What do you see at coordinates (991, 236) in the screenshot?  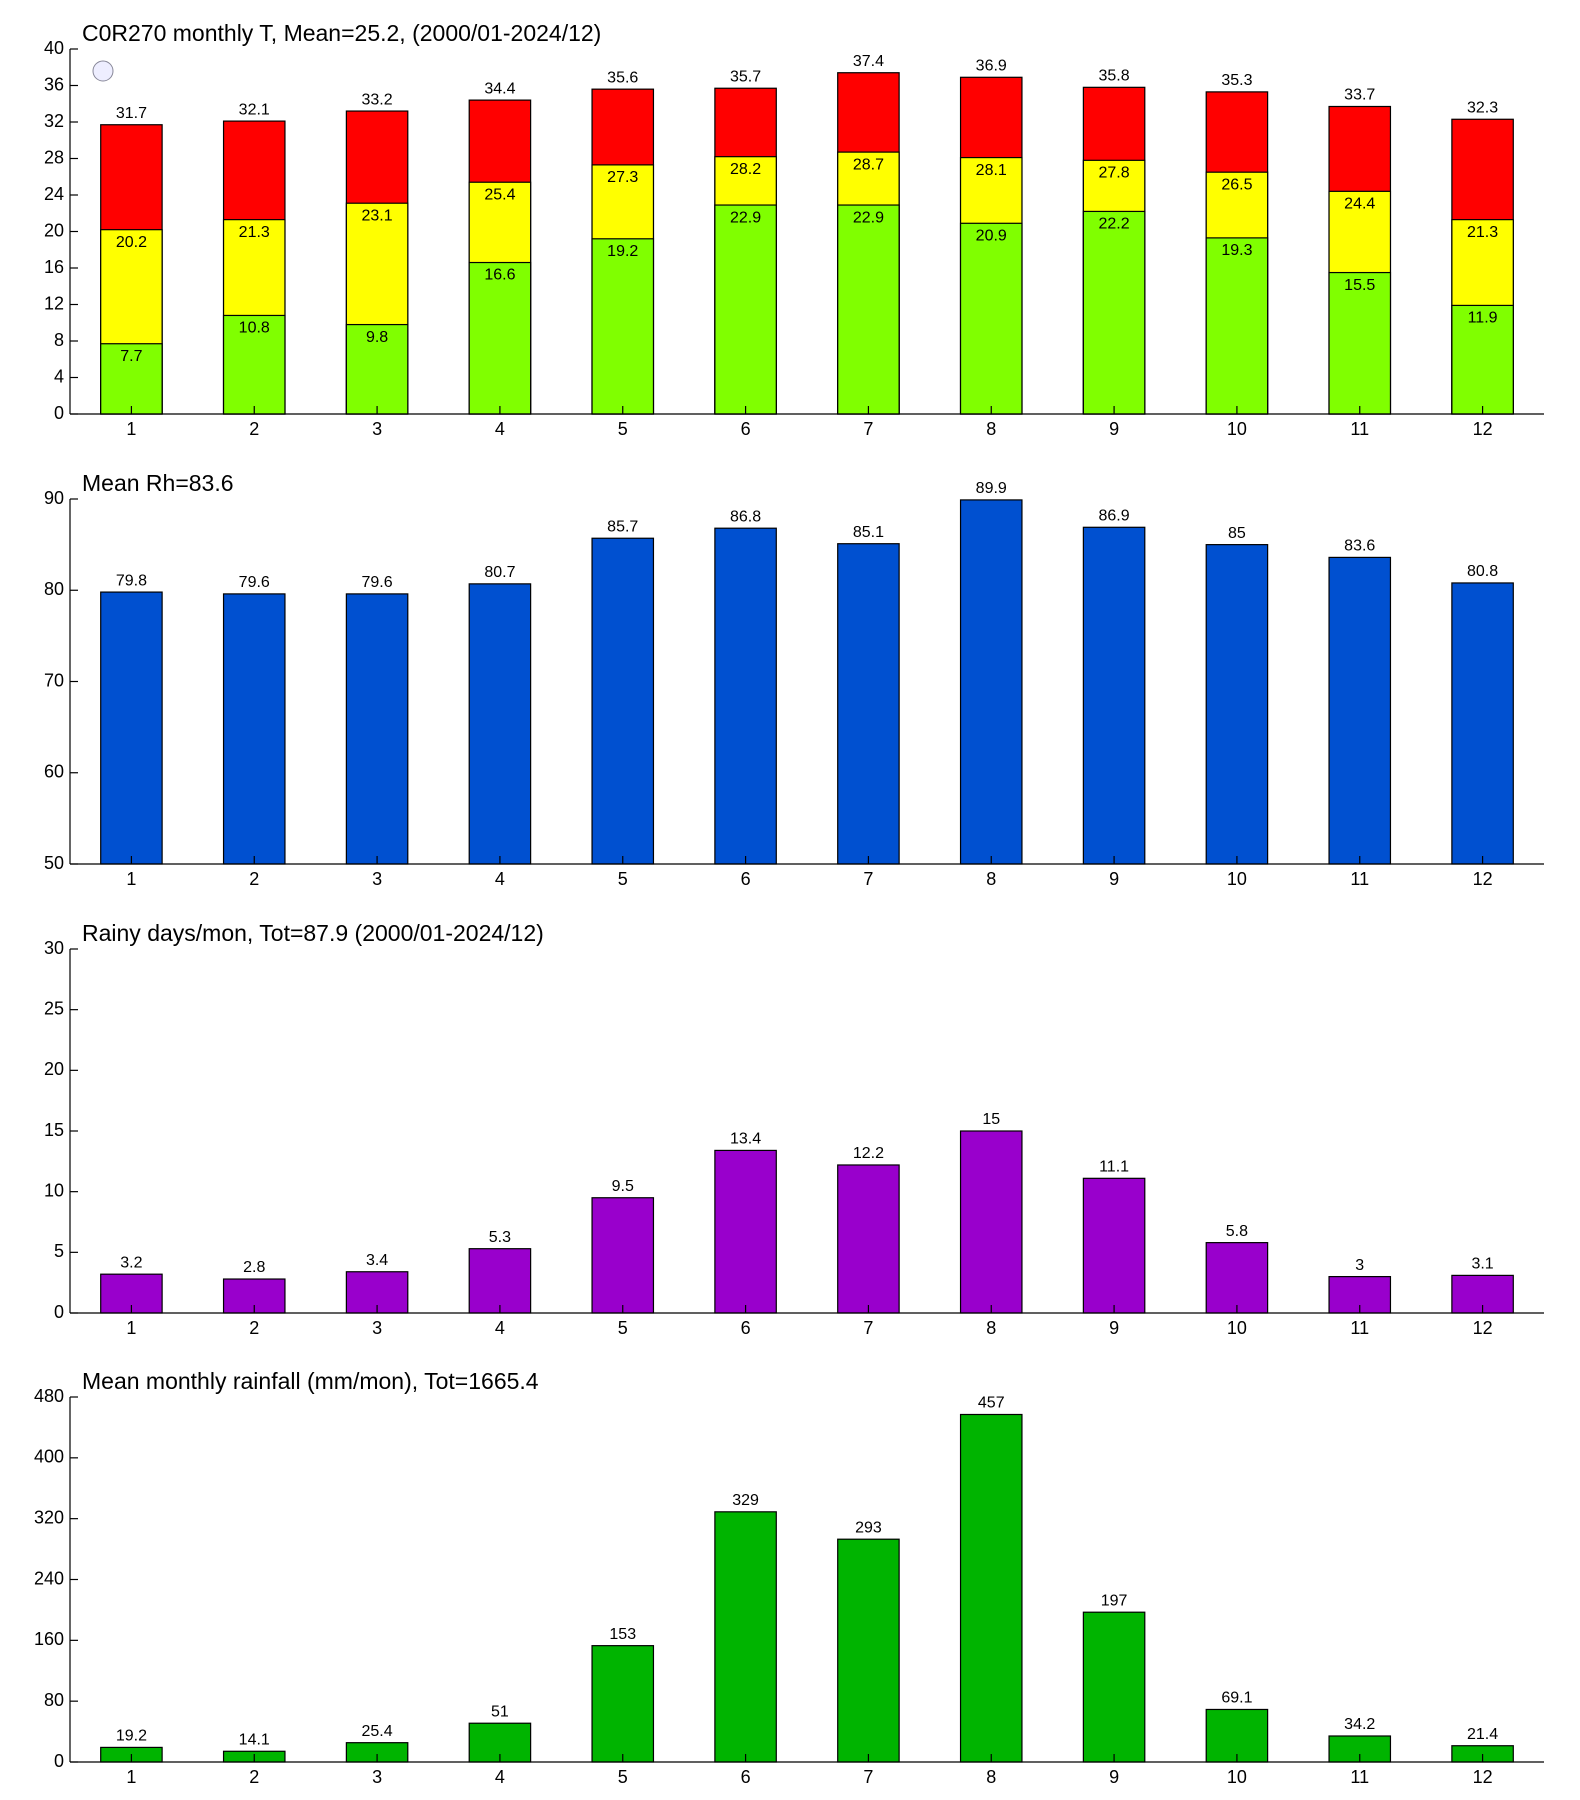 I see `value-label: 20.9` at bounding box center [991, 236].